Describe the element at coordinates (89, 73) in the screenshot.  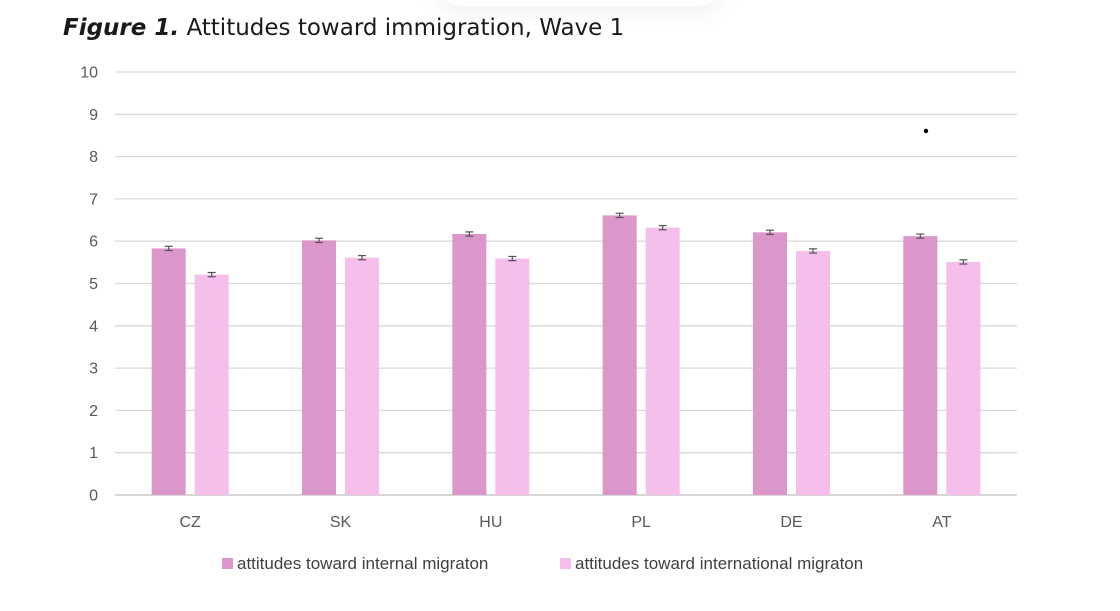
I see `y-tick-label: 10` at that location.